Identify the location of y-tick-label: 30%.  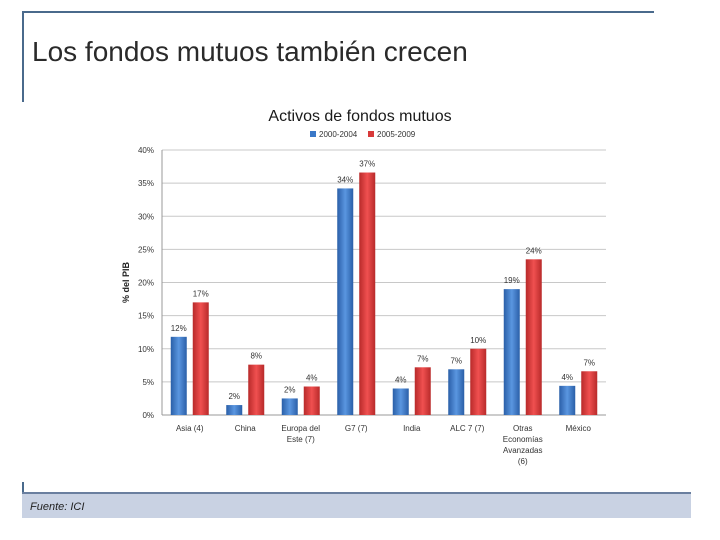
(146, 216).